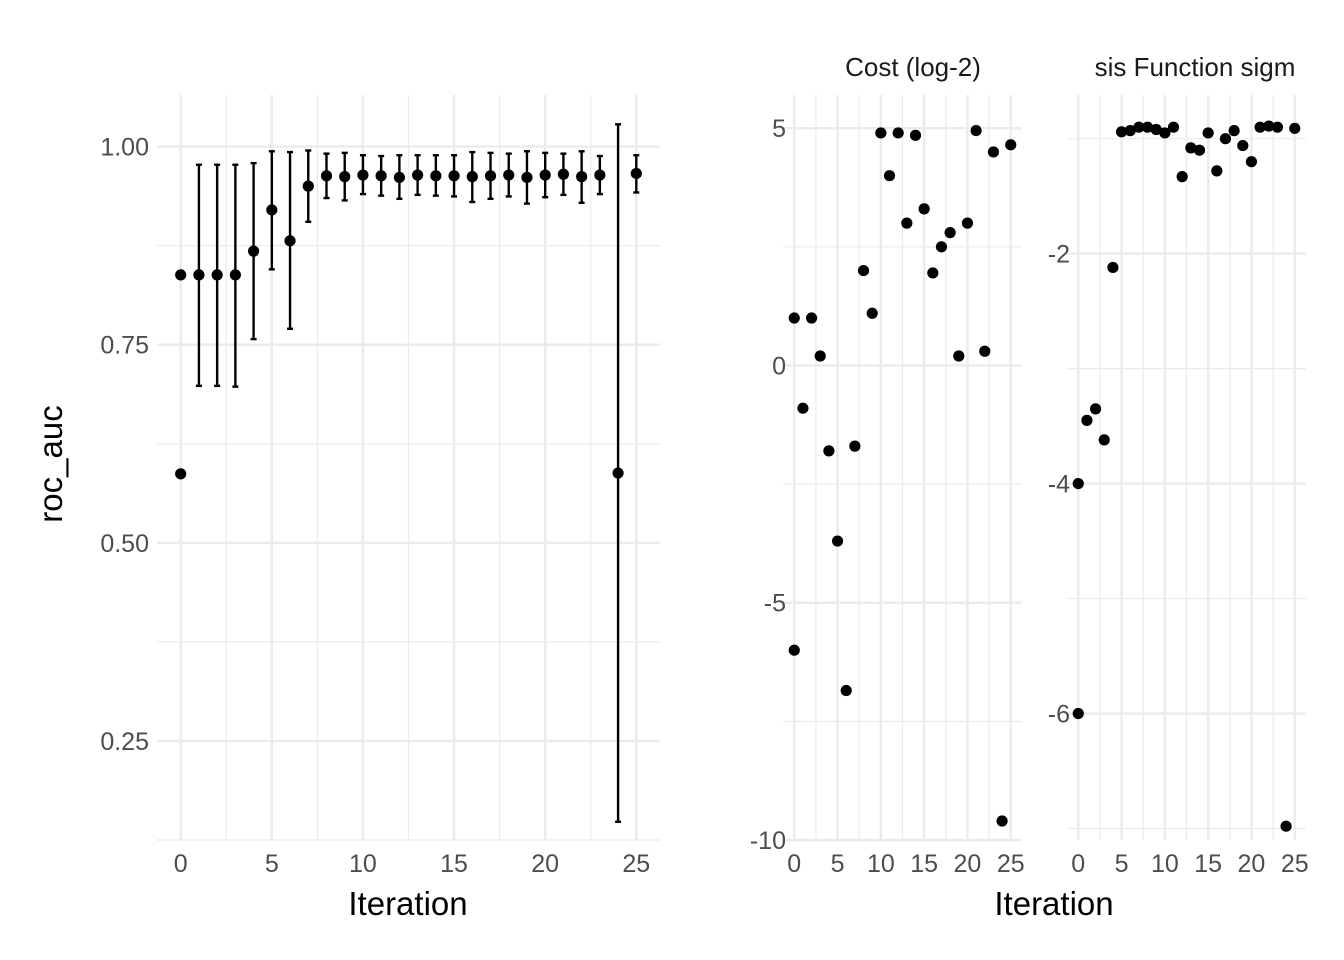  I want to click on basis-function-y-tick-label: -4, so click(1059, 485).